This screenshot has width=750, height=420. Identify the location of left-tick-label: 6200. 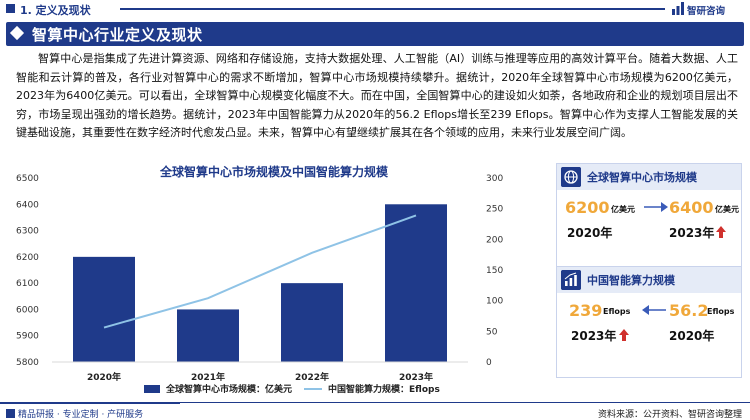
(27, 258).